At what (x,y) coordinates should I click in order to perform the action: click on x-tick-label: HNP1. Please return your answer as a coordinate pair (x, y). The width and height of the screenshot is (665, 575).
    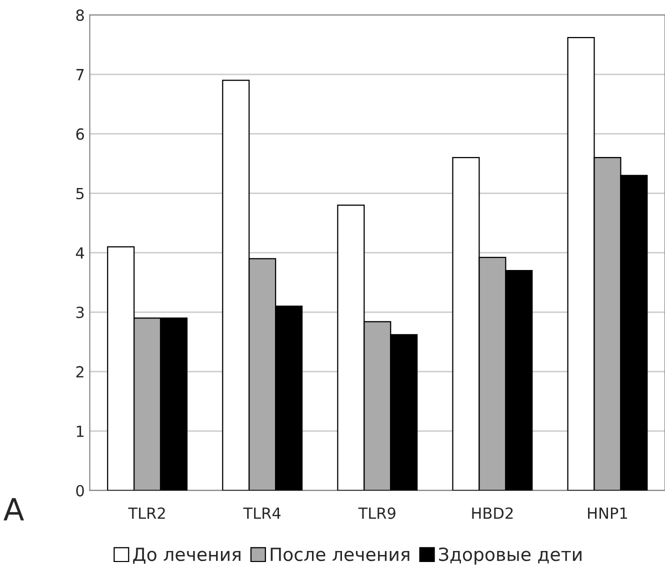
    Looking at the image, I should click on (607, 513).